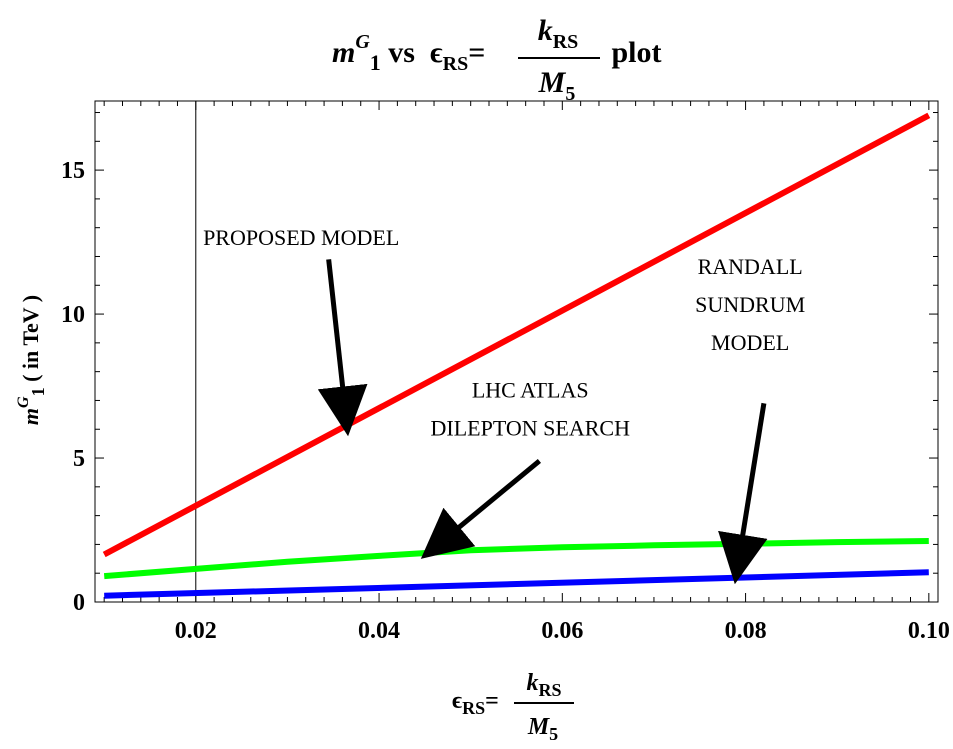 Image resolution: width=953 pixels, height=749 pixels. I want to click on series-line-rs, so click(516, 584).